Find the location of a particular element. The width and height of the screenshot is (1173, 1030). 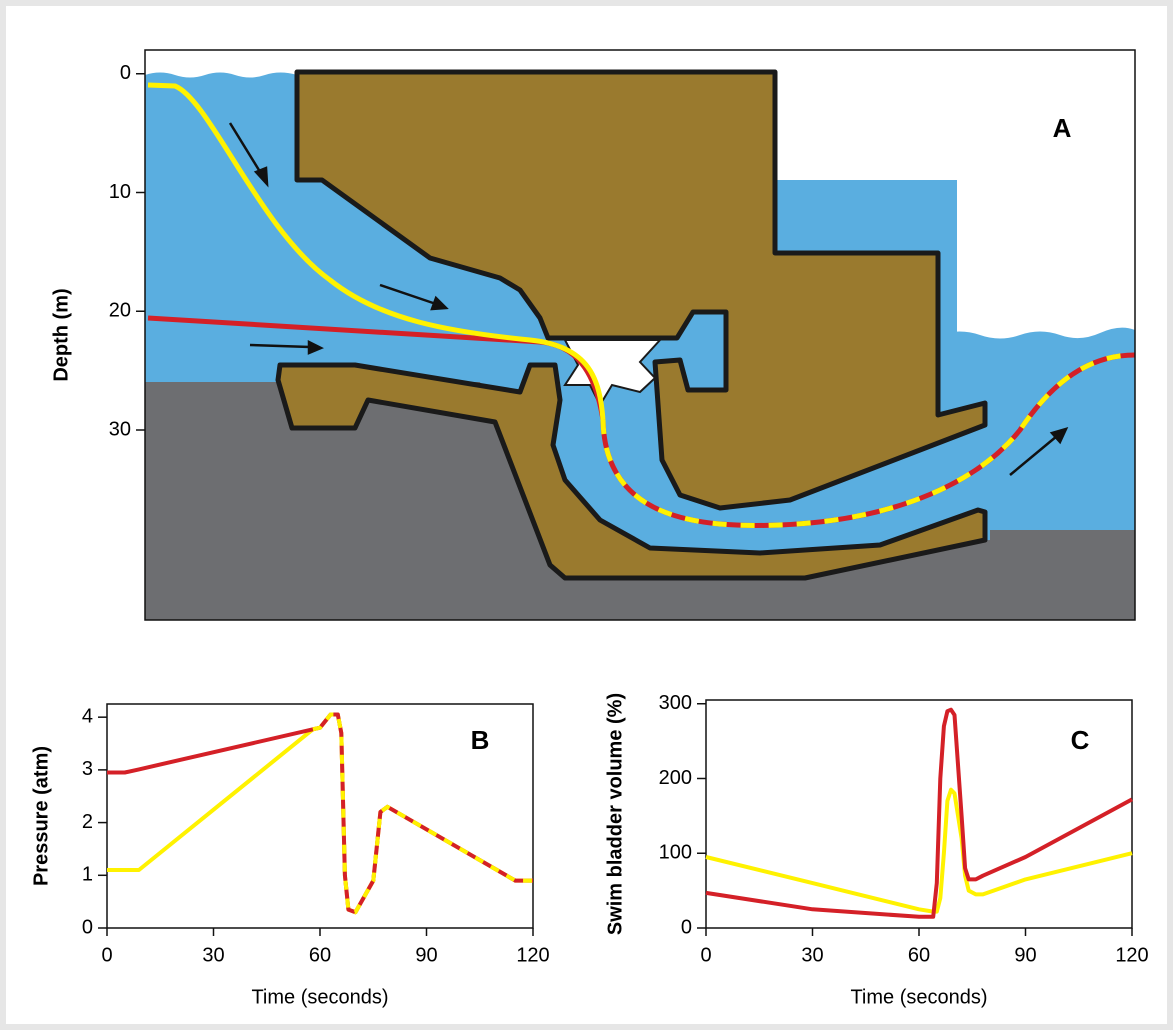

shared-dash is located at coordinates (422, 813).